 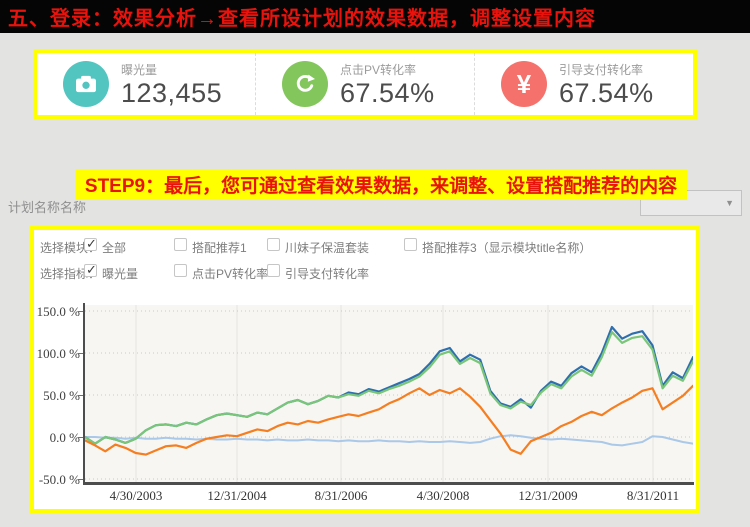 What do you see at coordinates (302, 19) in the screenshot?
I see `page-title: 五、登录：效果分析→查看所设计划的效果数据，调整设置内容` at bounding box center [302, 19].